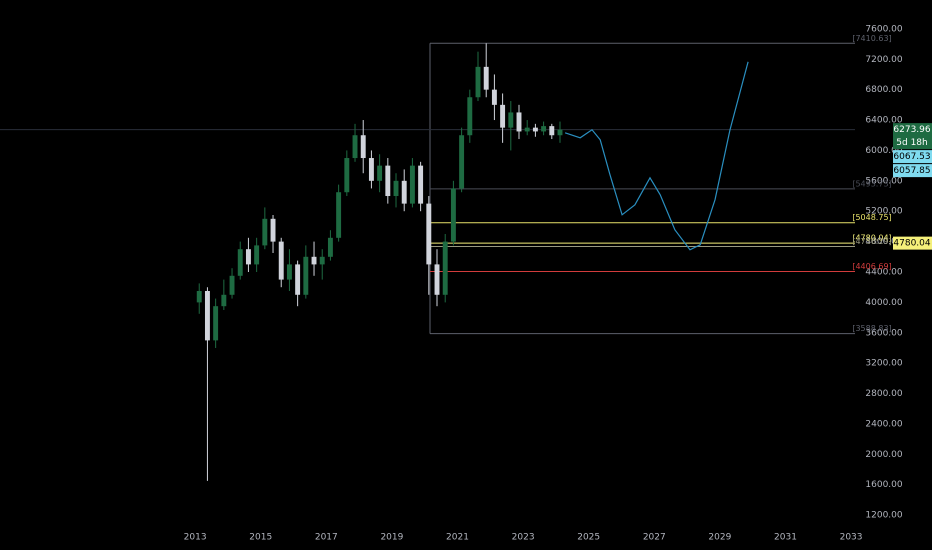 The width and height of the screenshot is (932, 550). Describe the element at coordinates (871, 38) in the screenshot. I see `level-label: [7410.63]` at that location.